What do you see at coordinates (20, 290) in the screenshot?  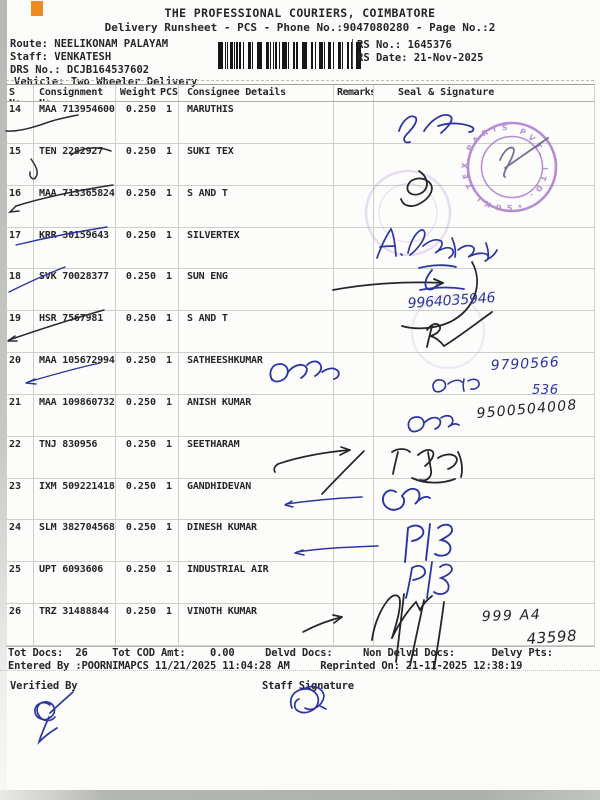 I see `cell-sno: 18` at bounding box center [20, 290].